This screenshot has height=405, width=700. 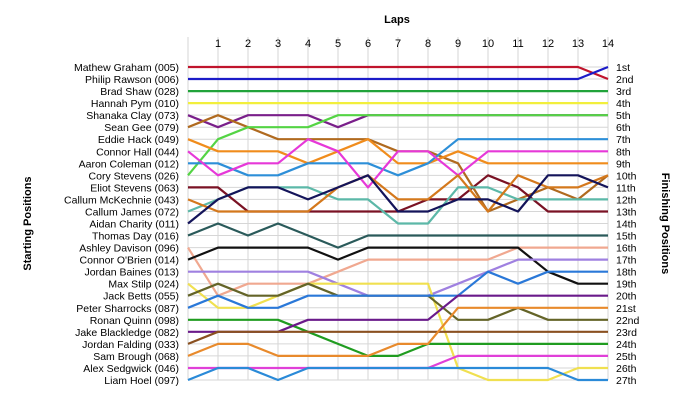 What do you see at coordinates (139, 92) in the screenshot?
I see `starting-position-label: Brad Shaw (028)` at bounding box center [139, 92].